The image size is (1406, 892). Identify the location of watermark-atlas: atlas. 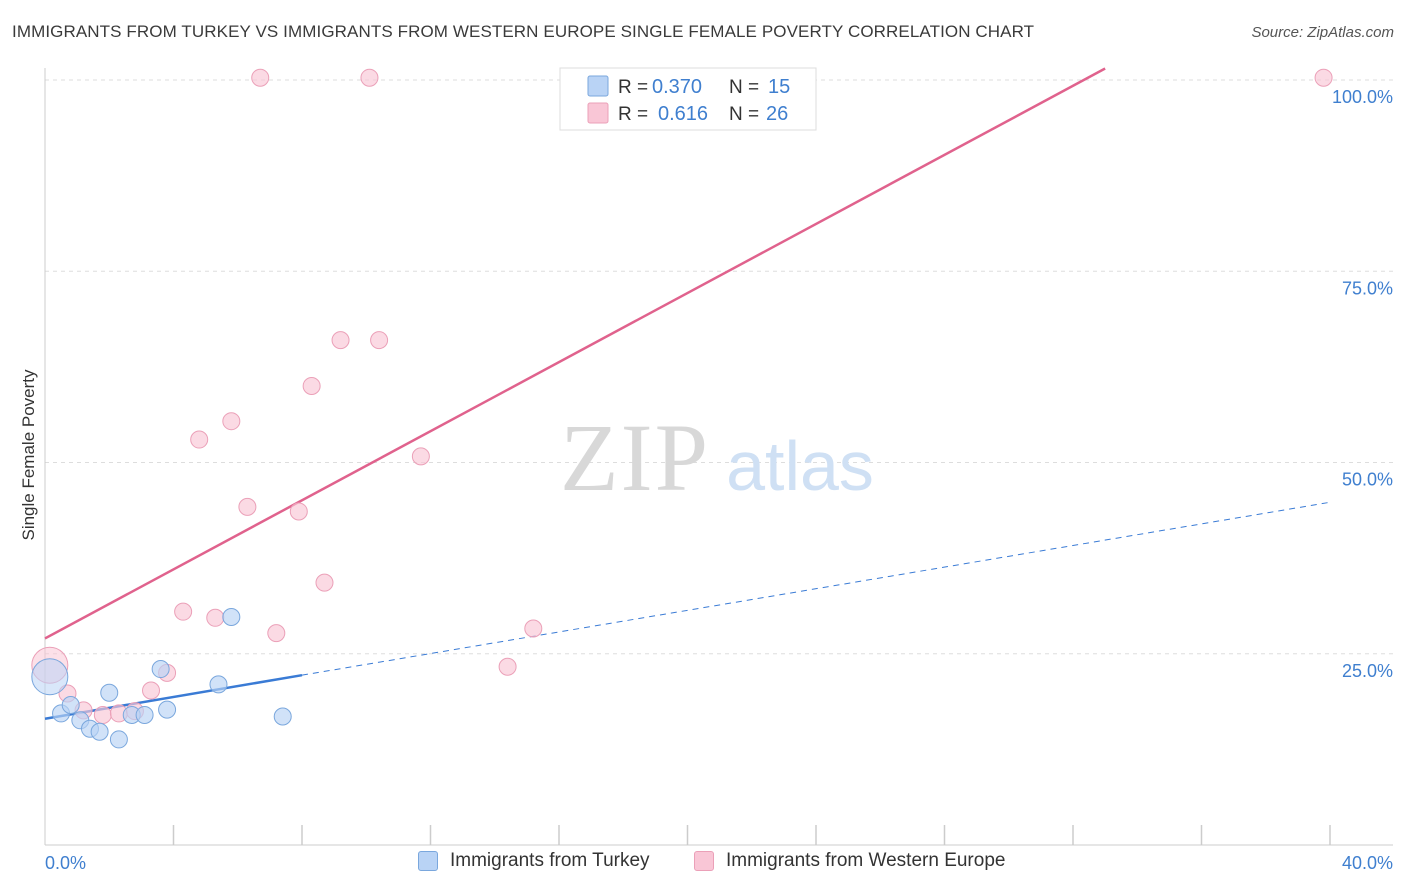
(800, 466).